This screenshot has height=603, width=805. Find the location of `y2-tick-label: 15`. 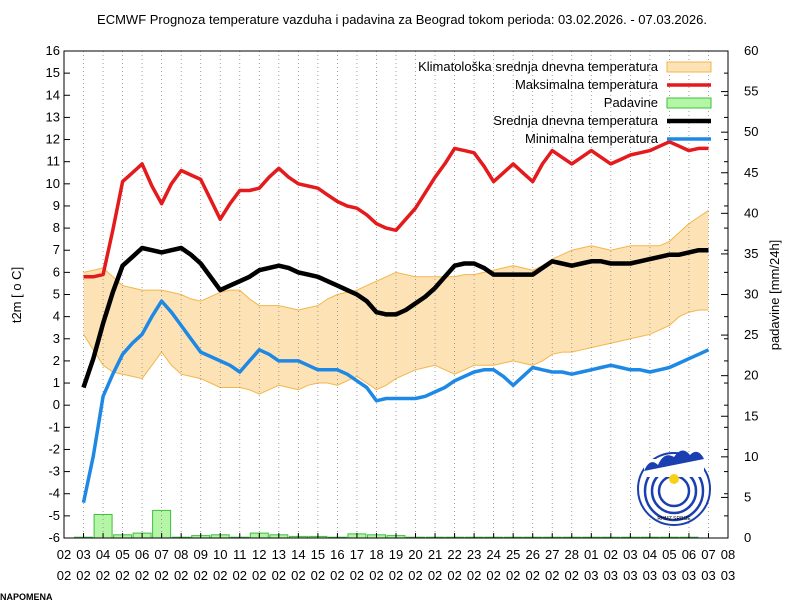

y2-tick-label: 15 is located at coordinates (751, 415).